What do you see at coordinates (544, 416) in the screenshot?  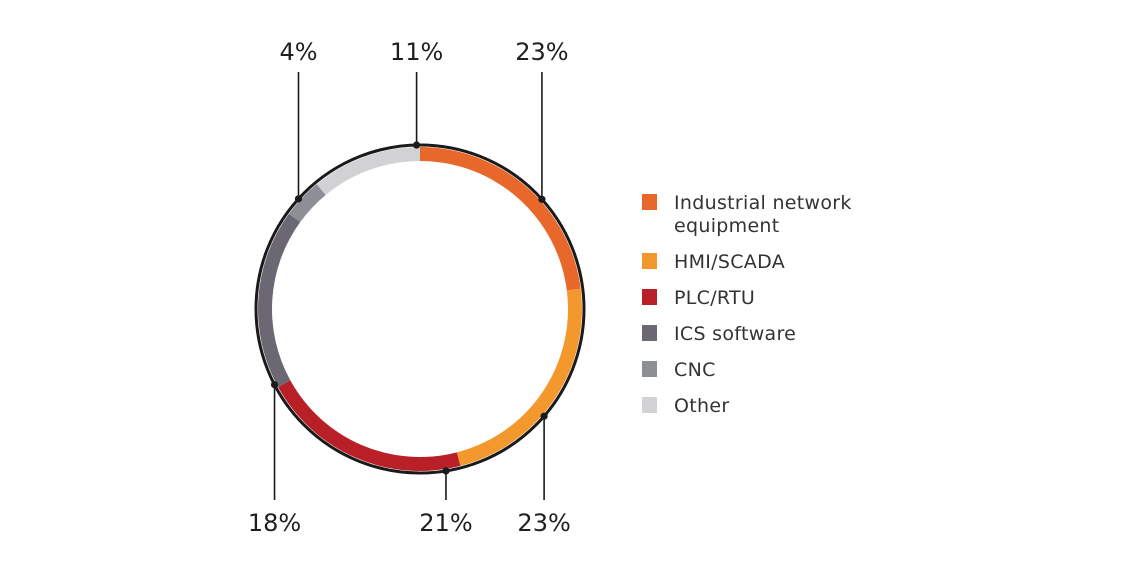 I see `leader-dot-hmi-scada` at bounding box center [544, 416].